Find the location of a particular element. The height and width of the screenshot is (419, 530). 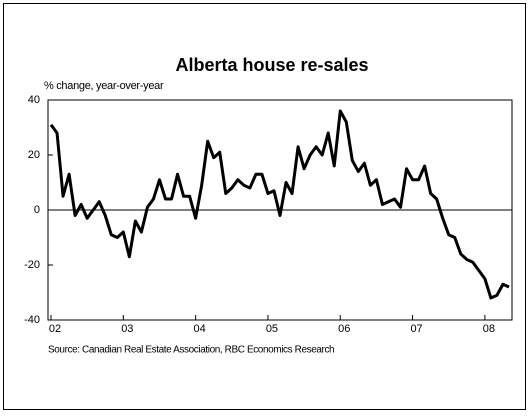

y-tick-label: -40 is located at coordinates (32, 320).